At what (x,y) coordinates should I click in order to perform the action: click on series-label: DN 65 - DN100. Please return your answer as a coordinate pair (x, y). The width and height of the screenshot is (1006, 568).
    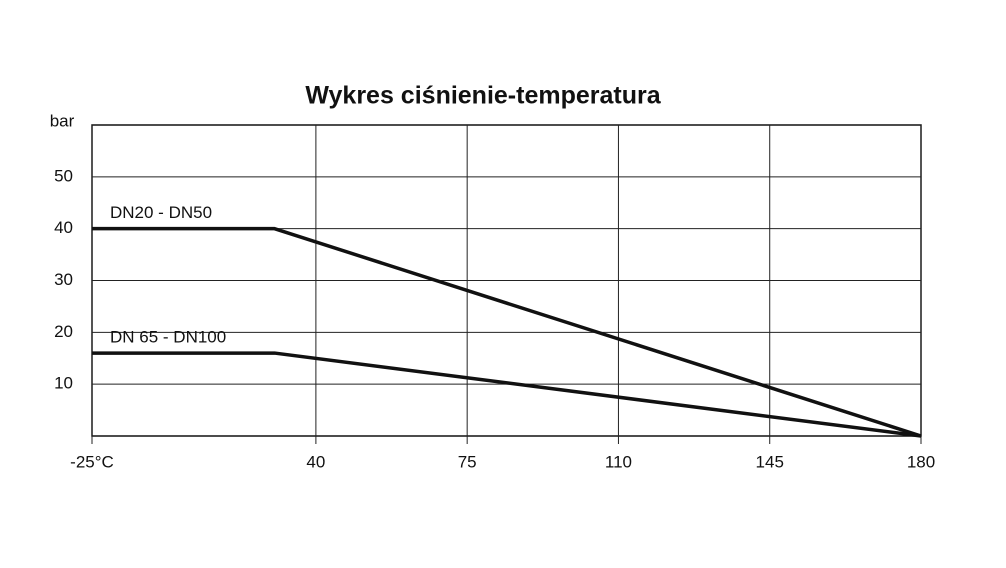
    Looking at the image, I should click on (168, 337).